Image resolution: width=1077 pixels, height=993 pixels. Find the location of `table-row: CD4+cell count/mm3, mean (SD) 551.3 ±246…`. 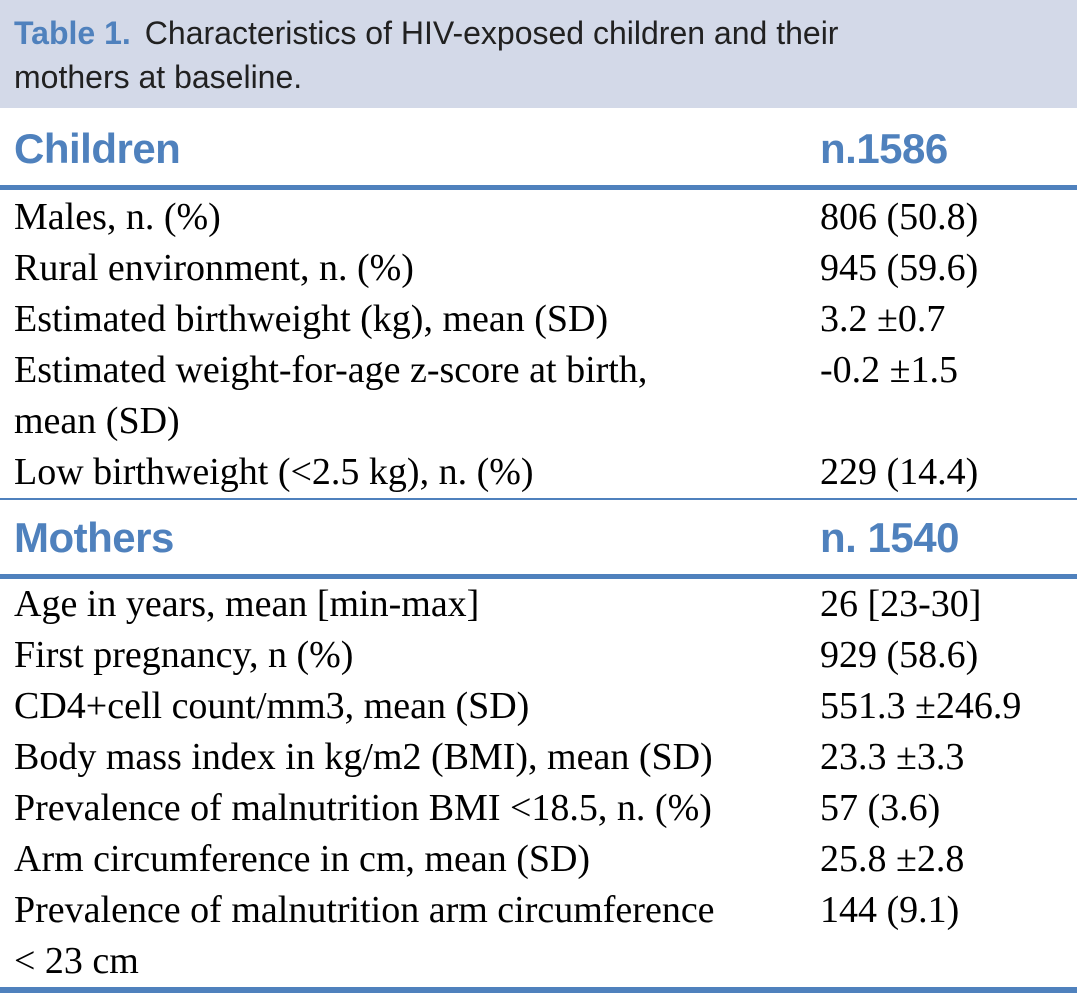

table-row: CD4+cell count/mm3, mean (SD) 551.3 ±246… is located at coordinates (545, 706).